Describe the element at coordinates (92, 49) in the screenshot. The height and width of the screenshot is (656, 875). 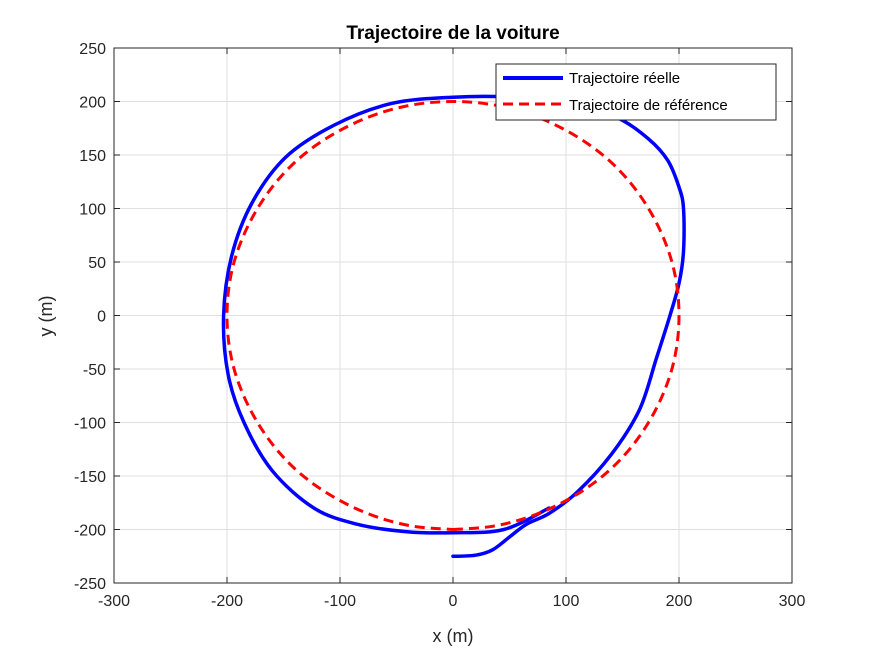
I see `y-tick-label: 250` at that location.